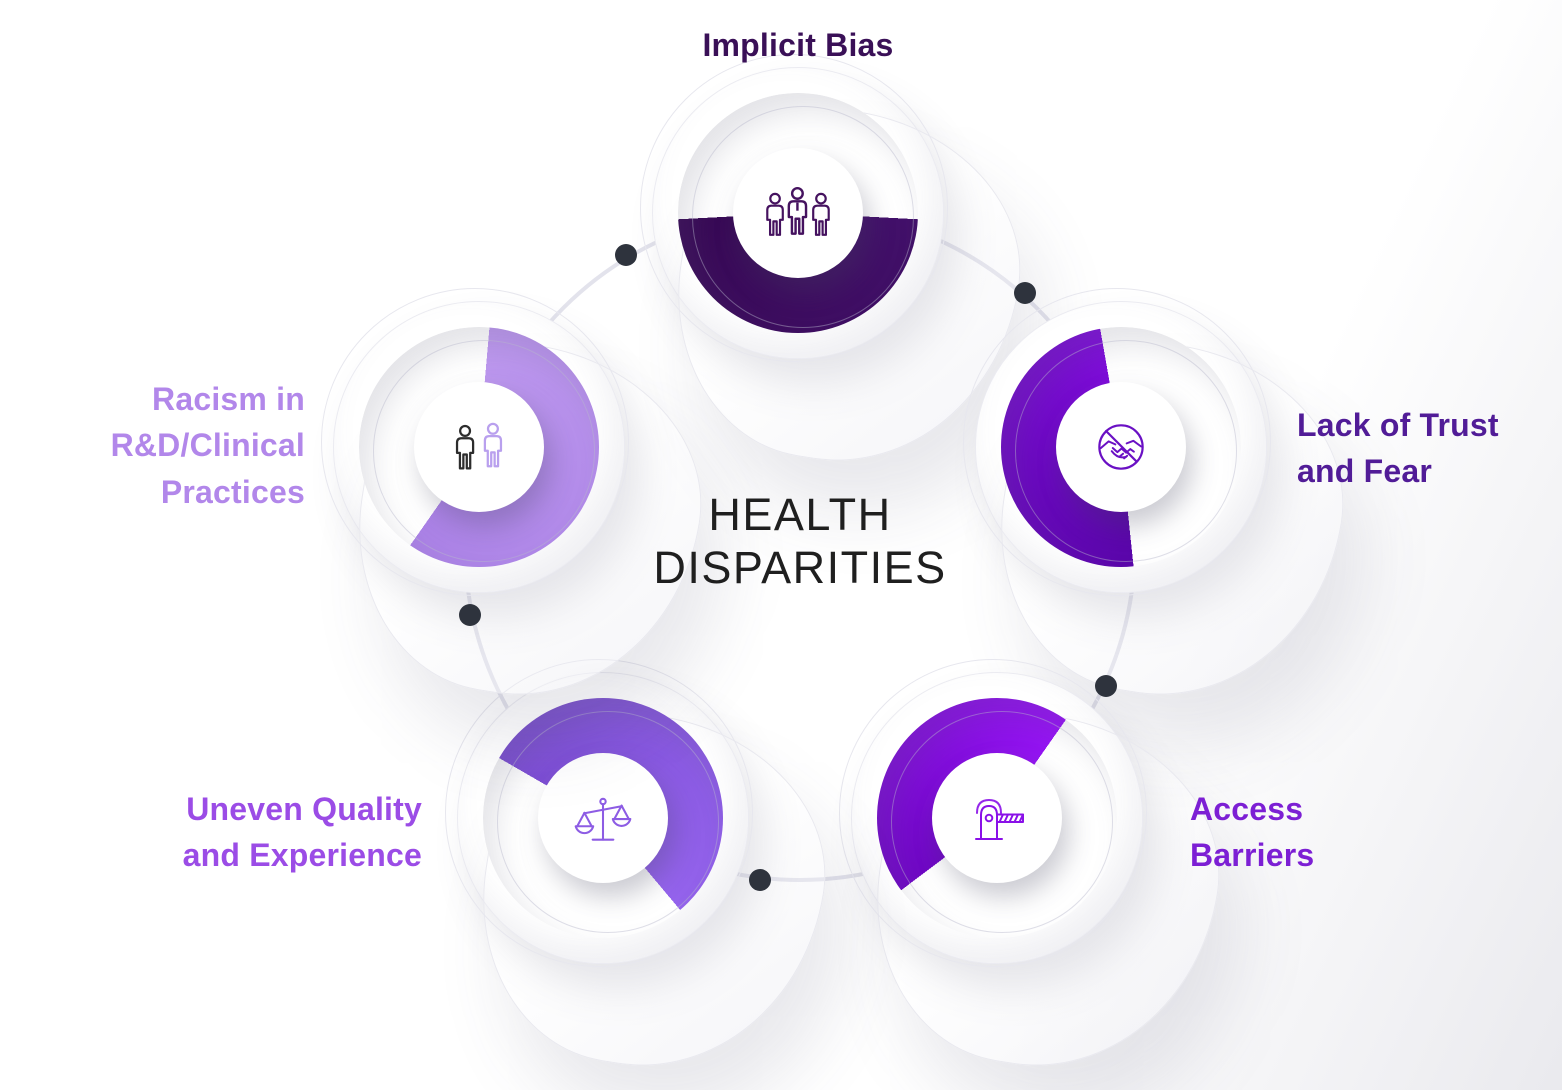  What do you see at coordinates (1252, 832) in the screenshot?
I see `label-access-barriers: Access Barriers` at bounding box center [1252, 832].